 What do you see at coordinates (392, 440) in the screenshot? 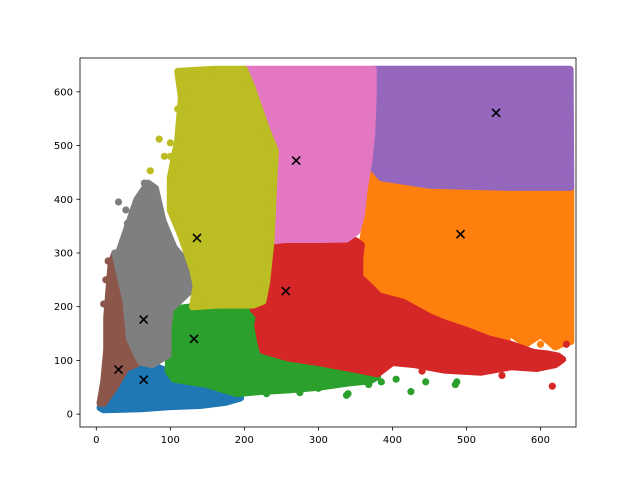
I see `x-tick-label: 400` at bounding box center [392, 440].